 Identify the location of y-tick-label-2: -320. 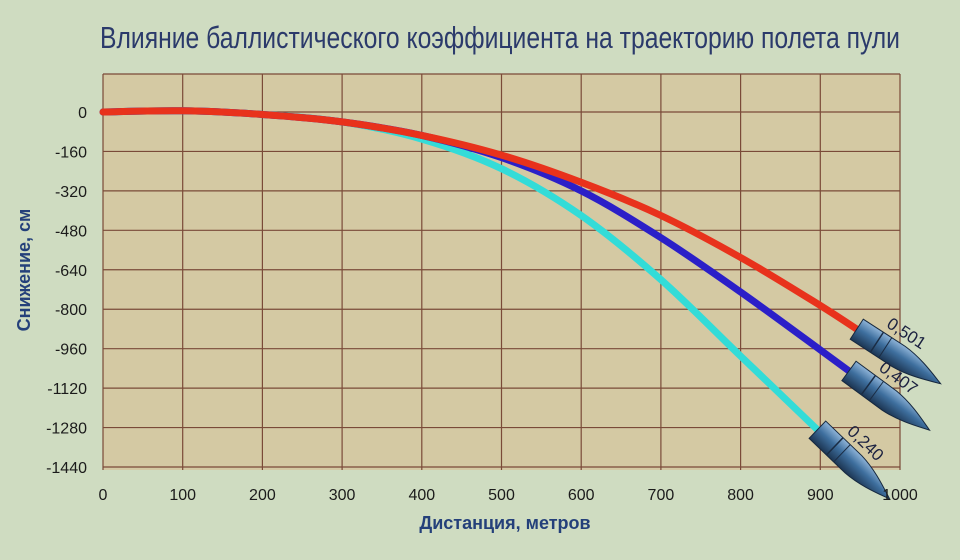
(71, 192).